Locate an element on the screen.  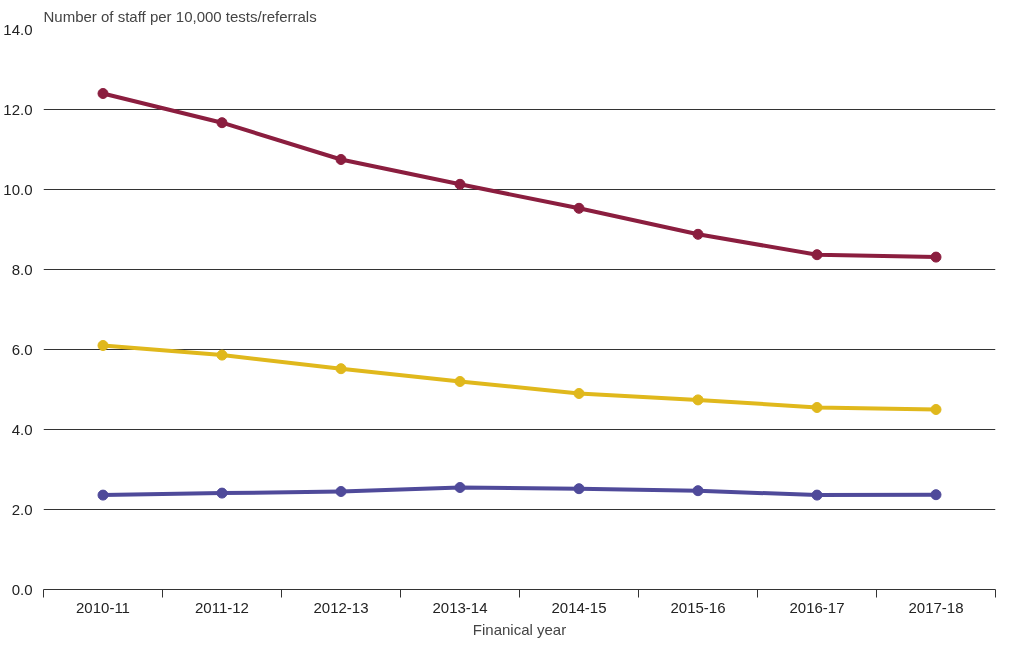
x-tick-label: 2017-18 is located at coordinates (936, 607).